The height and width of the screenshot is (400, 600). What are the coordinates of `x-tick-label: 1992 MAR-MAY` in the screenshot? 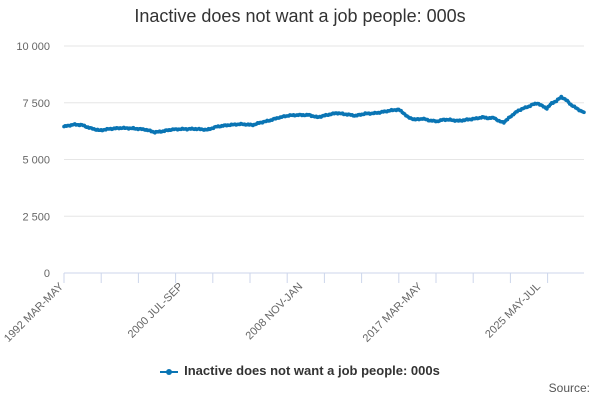 It's located at (34, 312).